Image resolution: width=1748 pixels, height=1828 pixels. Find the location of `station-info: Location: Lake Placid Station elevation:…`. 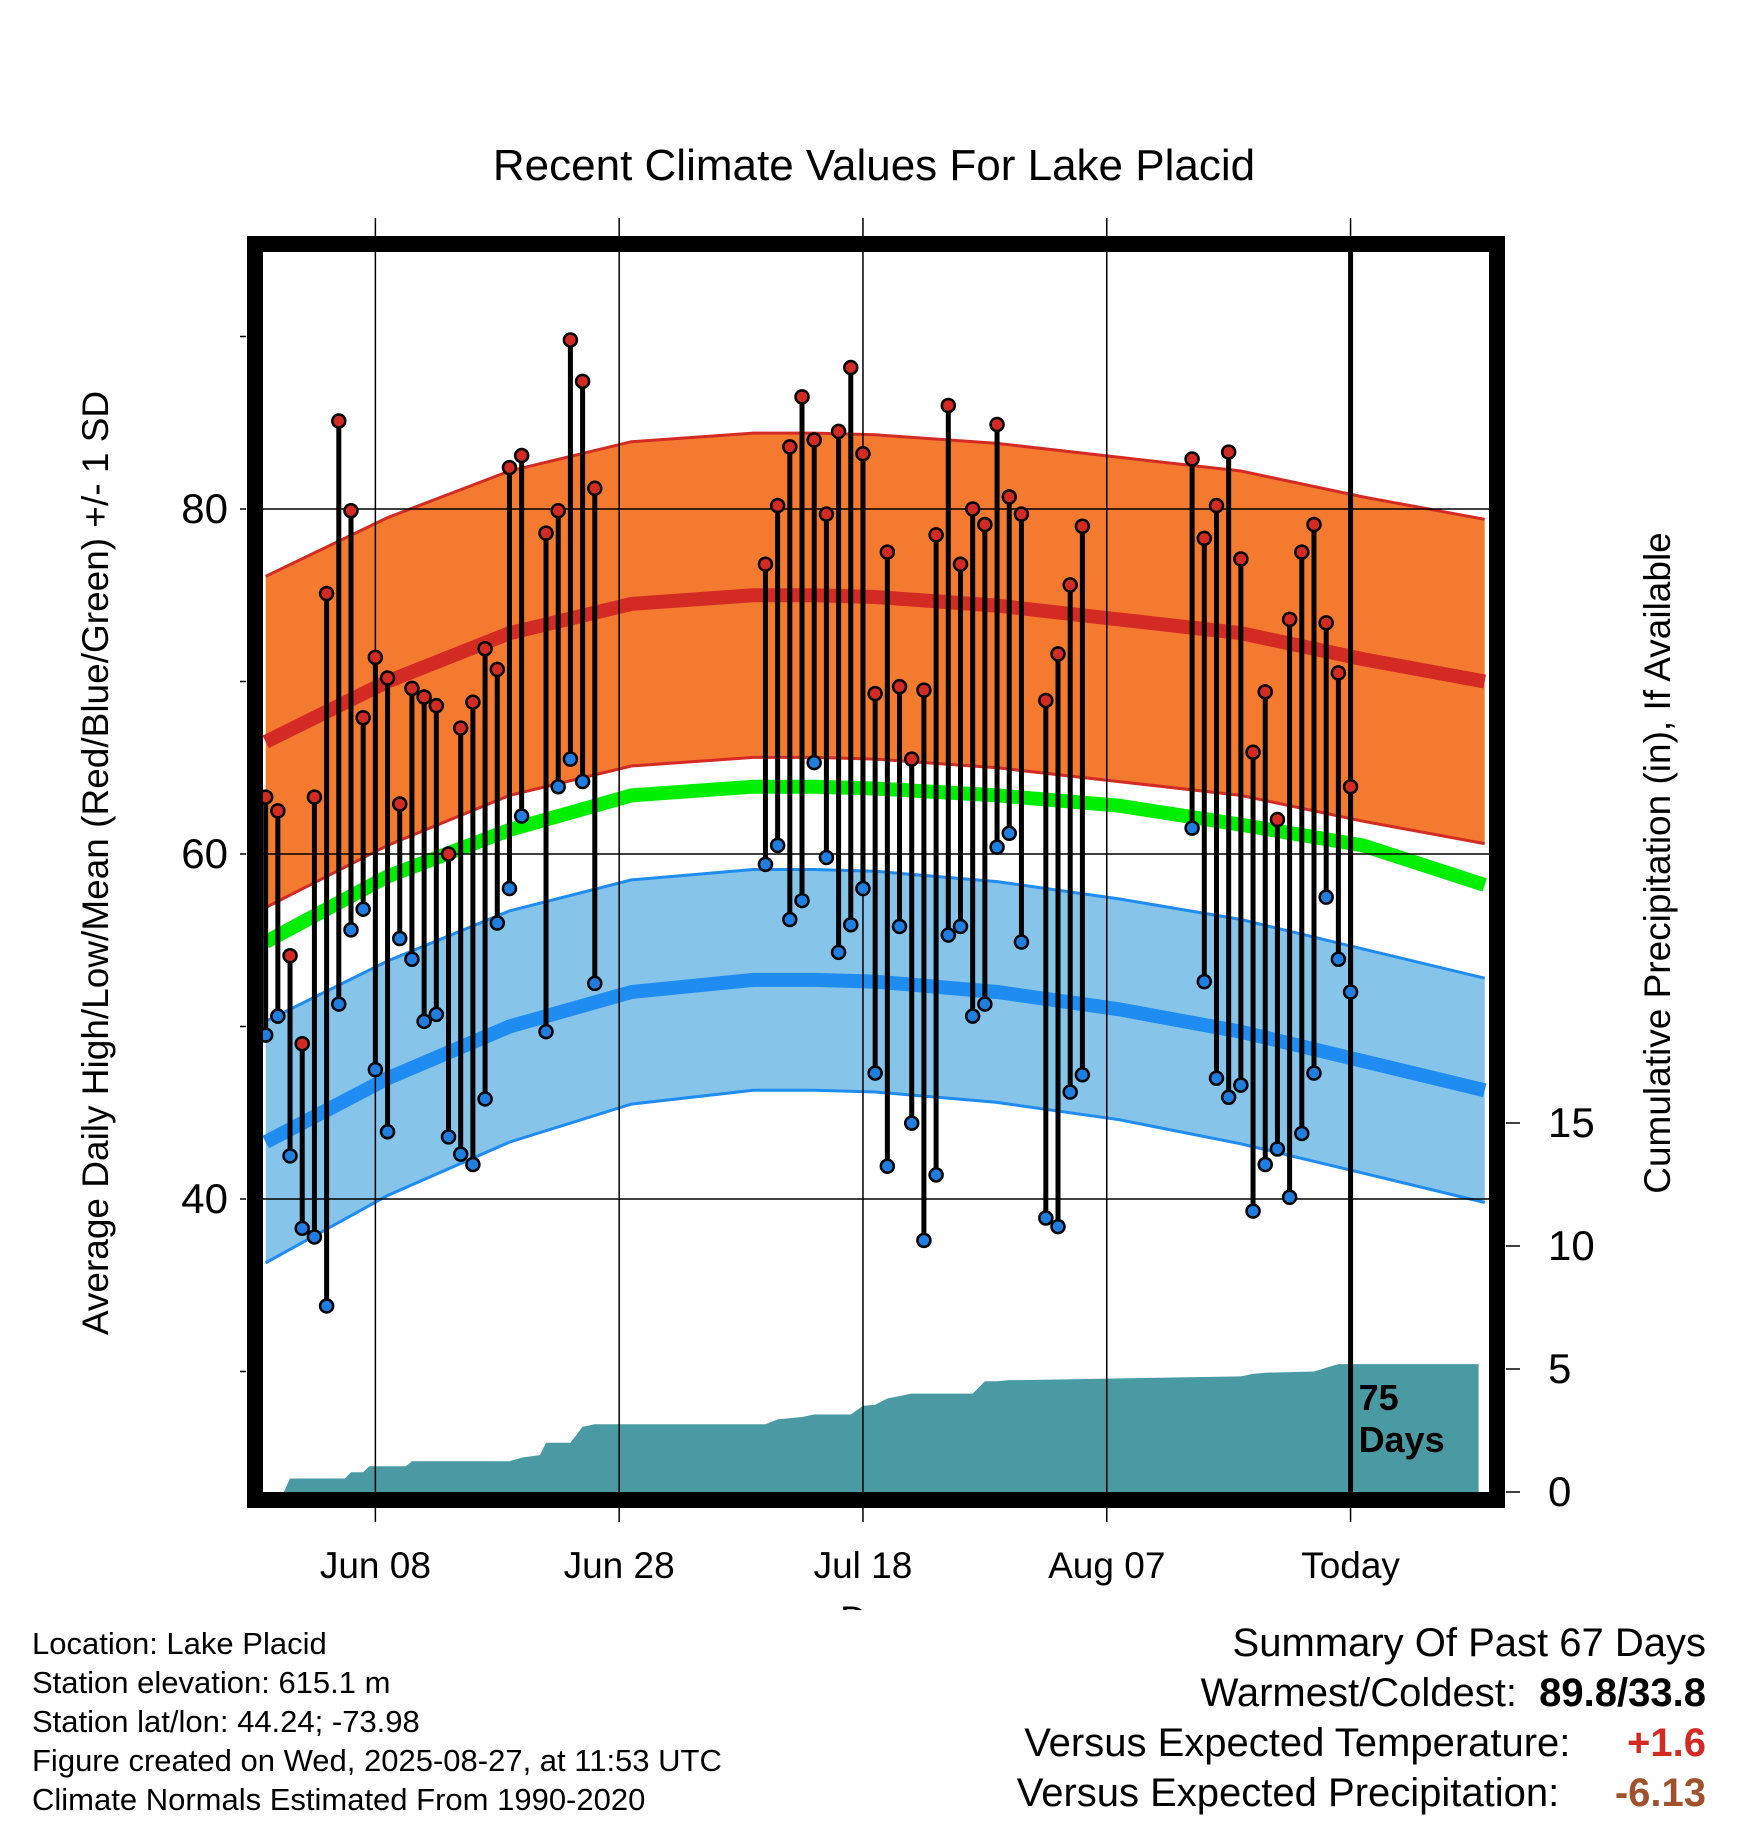

station-info: Location: Lake Placid Station elevation:… is located at coordinates (377, 1721).